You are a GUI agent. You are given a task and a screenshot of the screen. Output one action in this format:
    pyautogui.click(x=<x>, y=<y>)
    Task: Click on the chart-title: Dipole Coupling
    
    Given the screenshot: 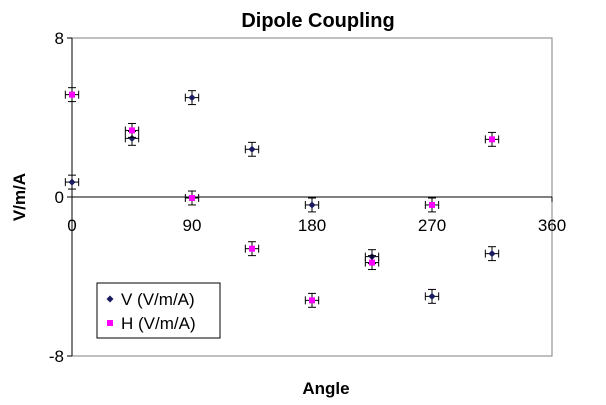 What is the action you would take?
    pyautogui.click(x=317, y=21)
    